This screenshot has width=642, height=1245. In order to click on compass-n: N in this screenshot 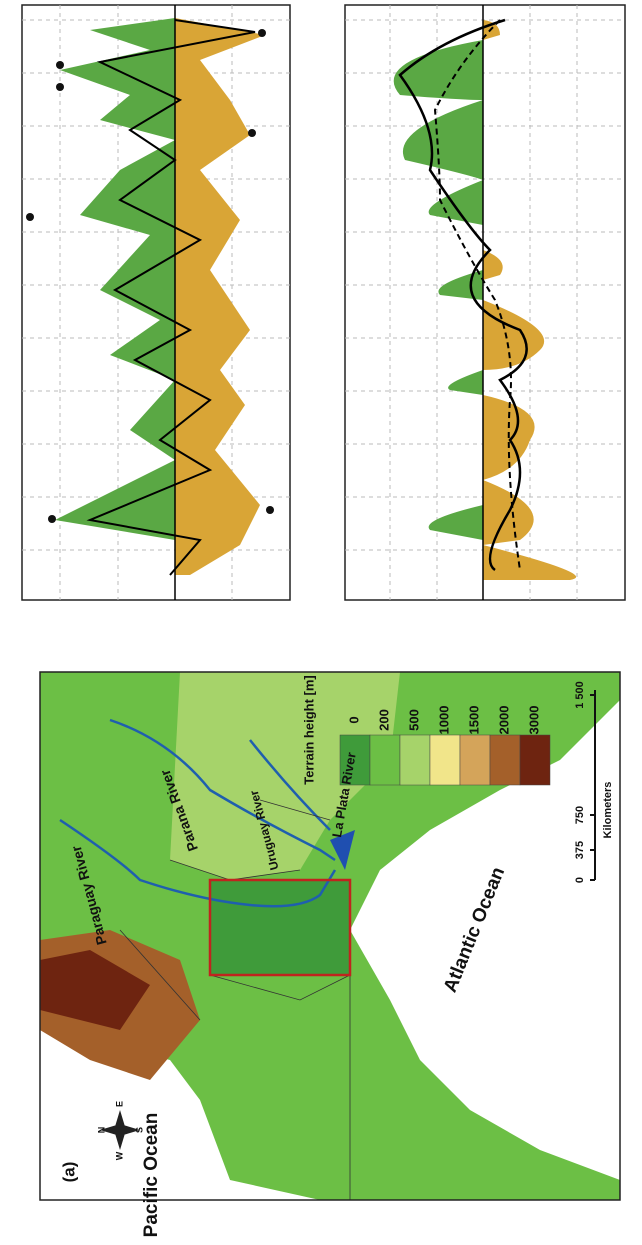, I will do `click(101, 1130)`.